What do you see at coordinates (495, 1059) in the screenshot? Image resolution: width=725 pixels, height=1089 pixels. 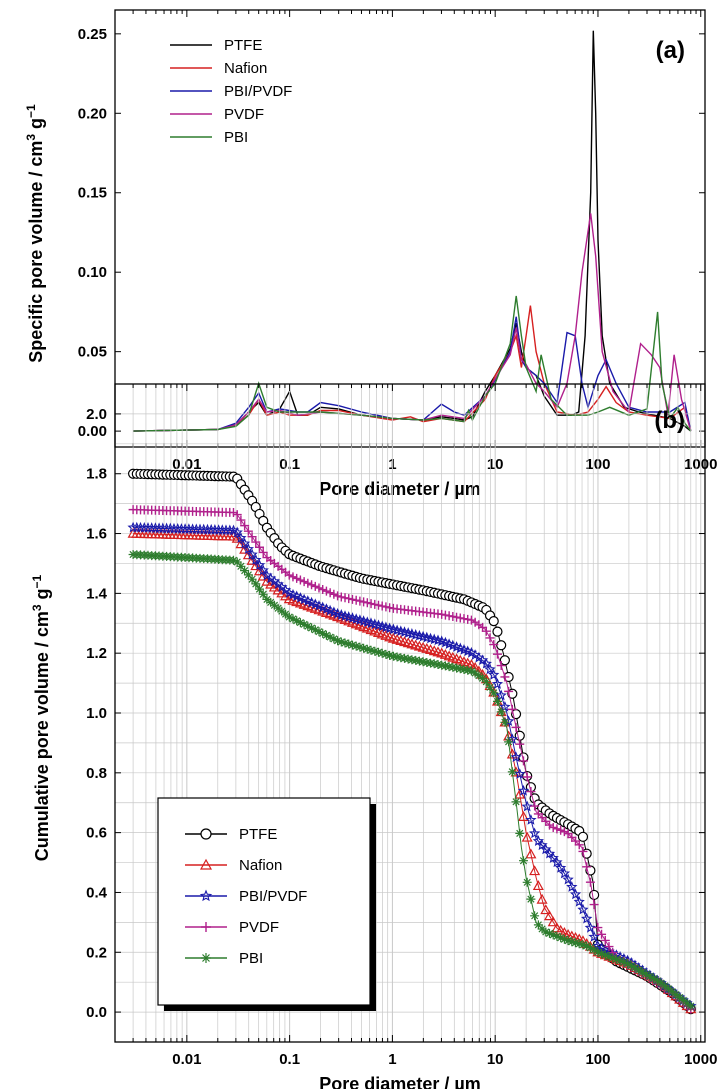 I see `x-tick-label: 10` at bounding box center [495, 1059].